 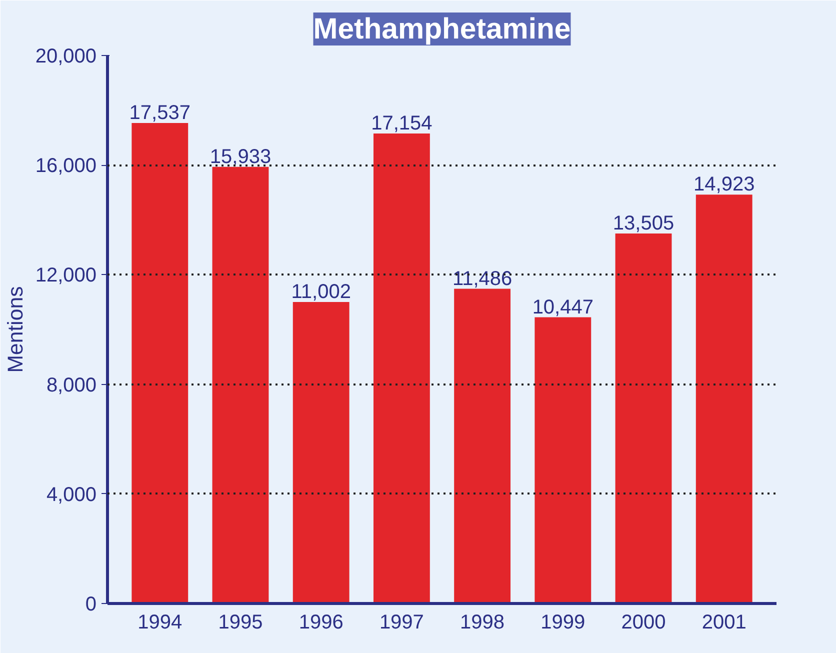 What do you see at coordinates (563, 307) in the screenshot?
I see `data-label: 10,447` at bounding box center [563, 307].